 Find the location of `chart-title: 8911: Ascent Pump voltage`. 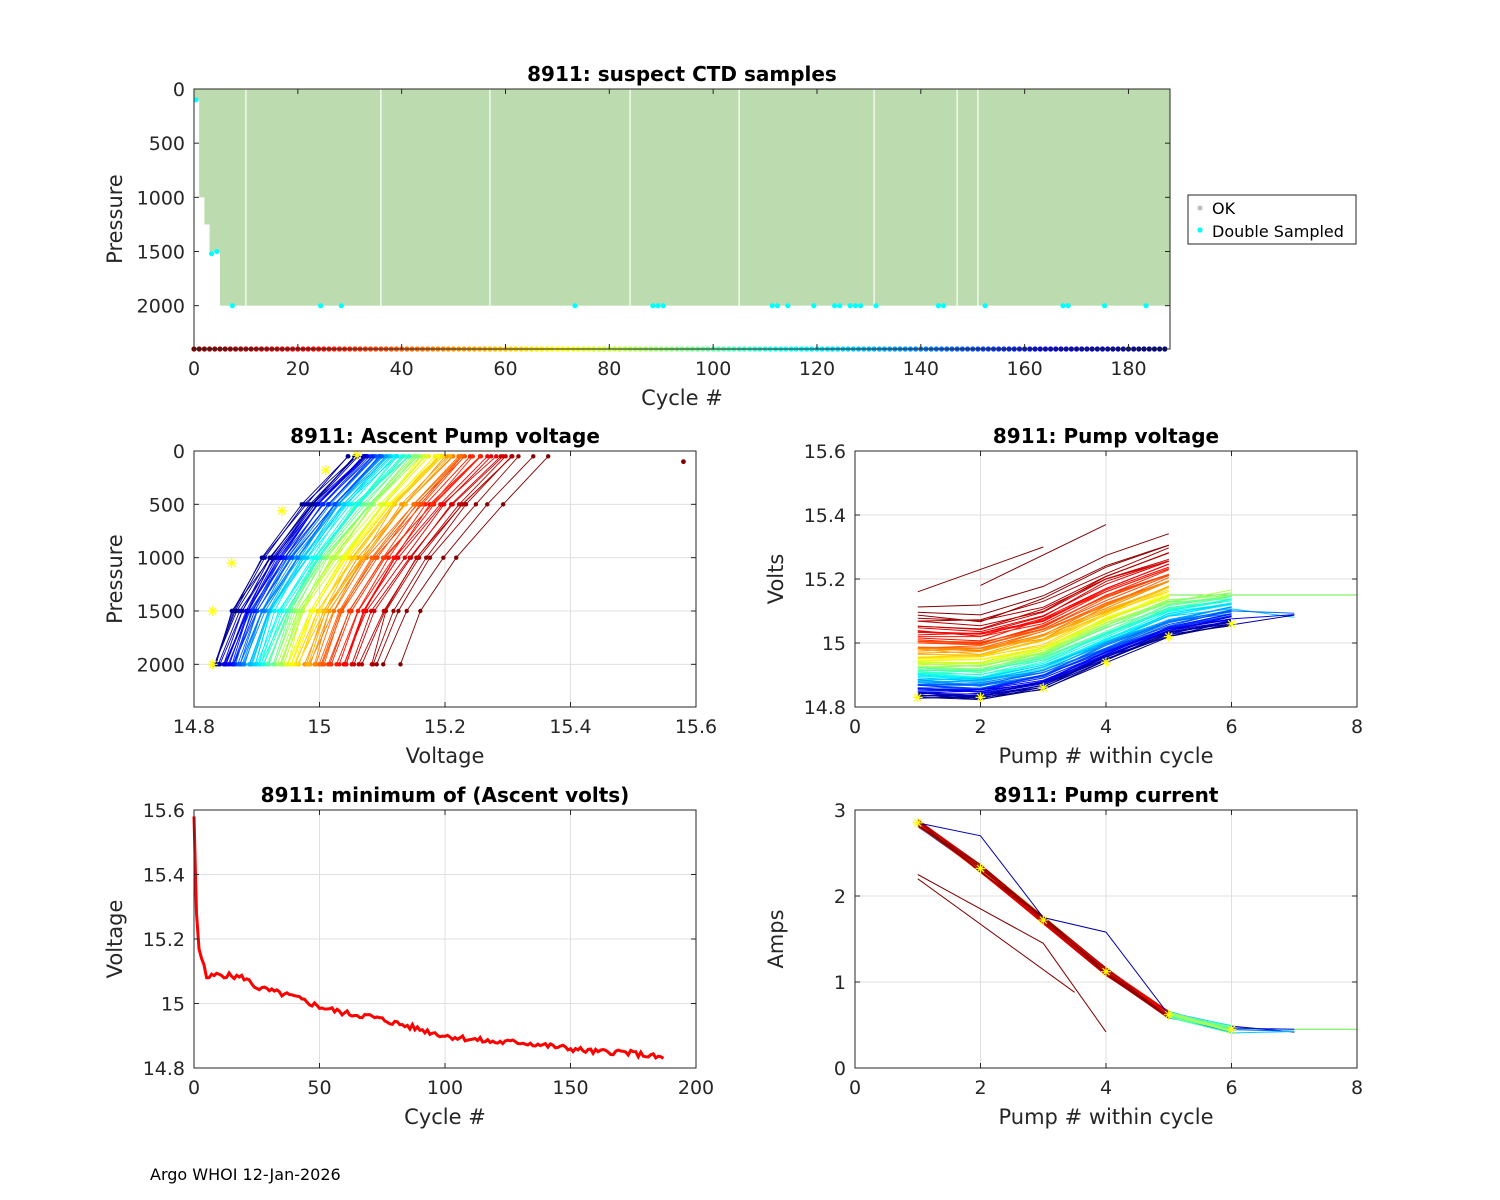

chart-title: 8911: Ascent Pump voltage is located at coordinates (445, 436).